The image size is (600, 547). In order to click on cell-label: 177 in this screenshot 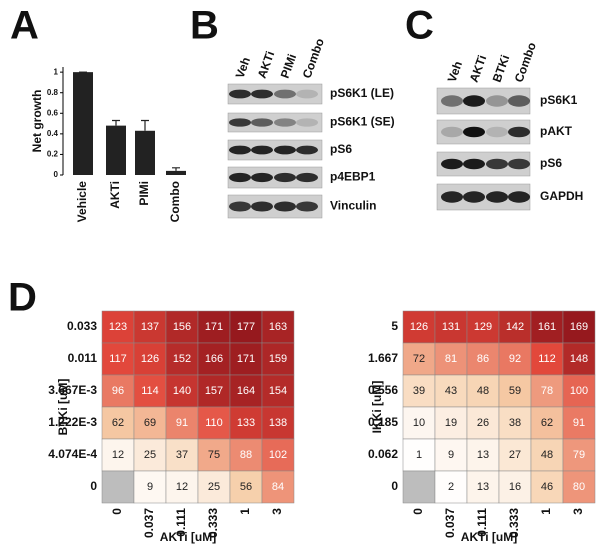, I will do `click(246, 327)`.